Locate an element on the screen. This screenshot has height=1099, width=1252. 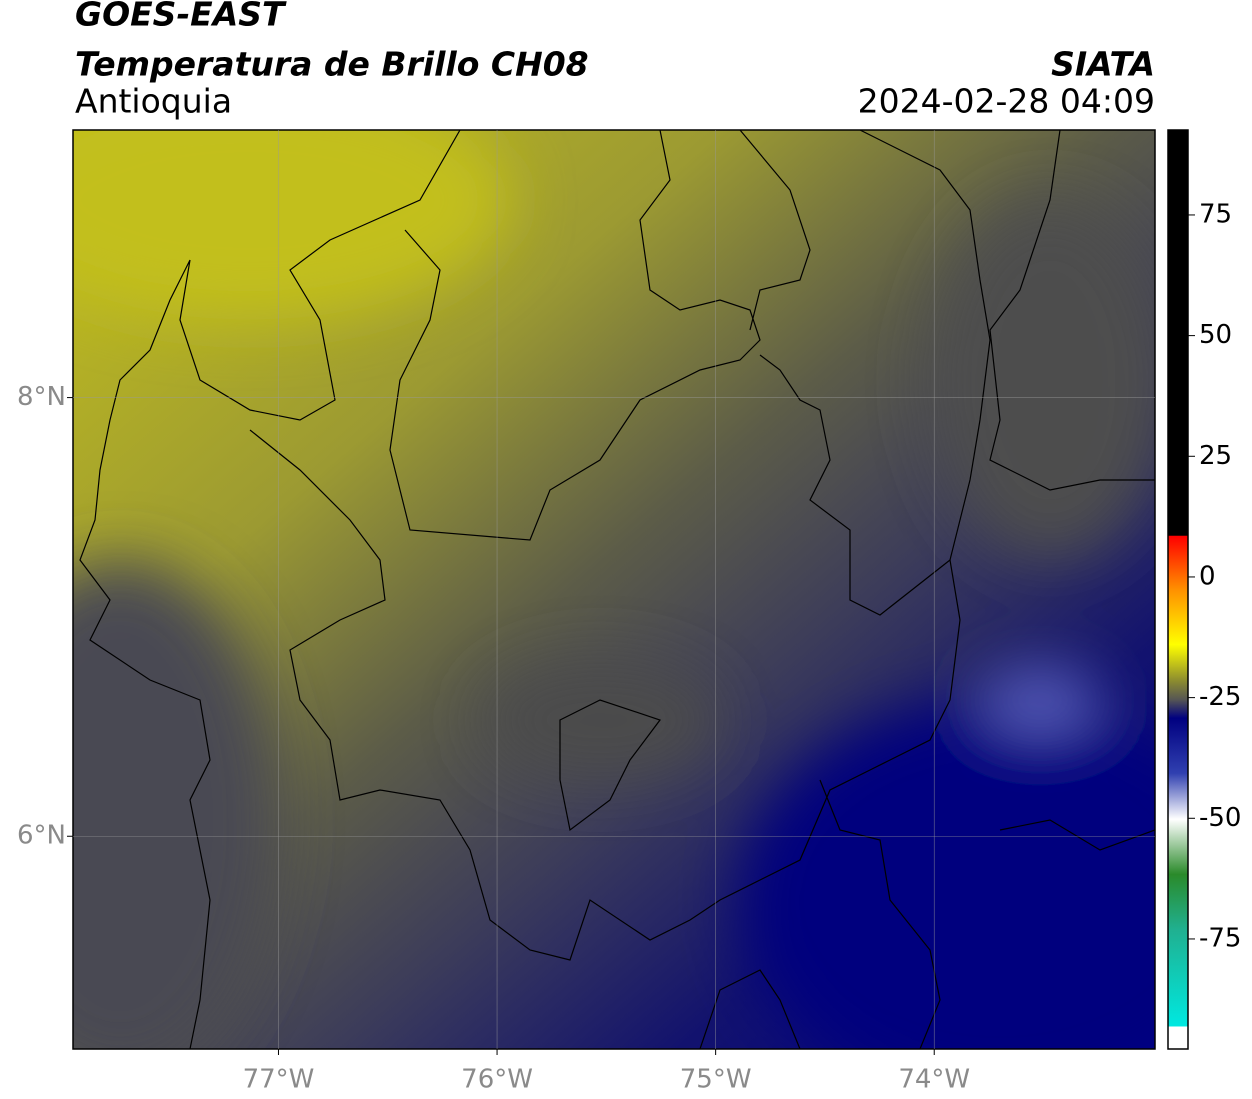
source: SIATA is located at coordinates (1103, 64).